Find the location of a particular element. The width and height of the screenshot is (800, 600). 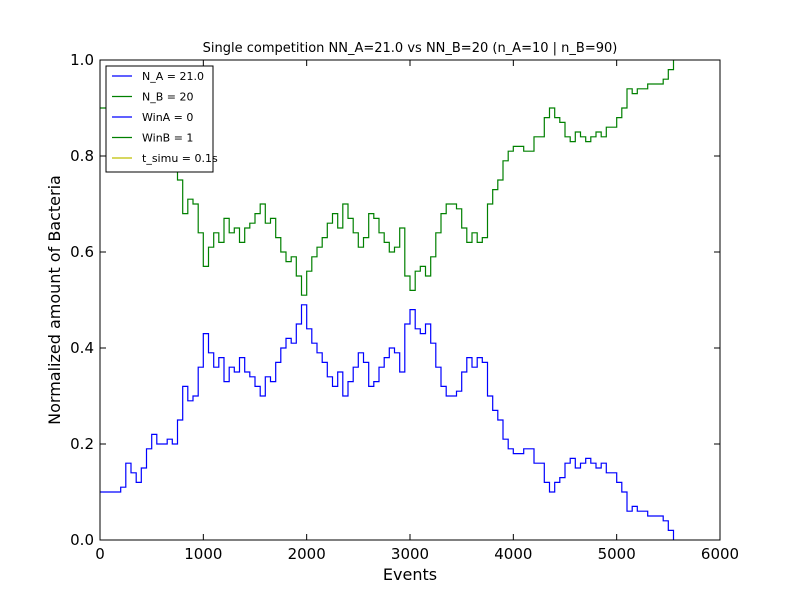

legend-entry-label: N_B = 20 is located at coordinates (167, 97).